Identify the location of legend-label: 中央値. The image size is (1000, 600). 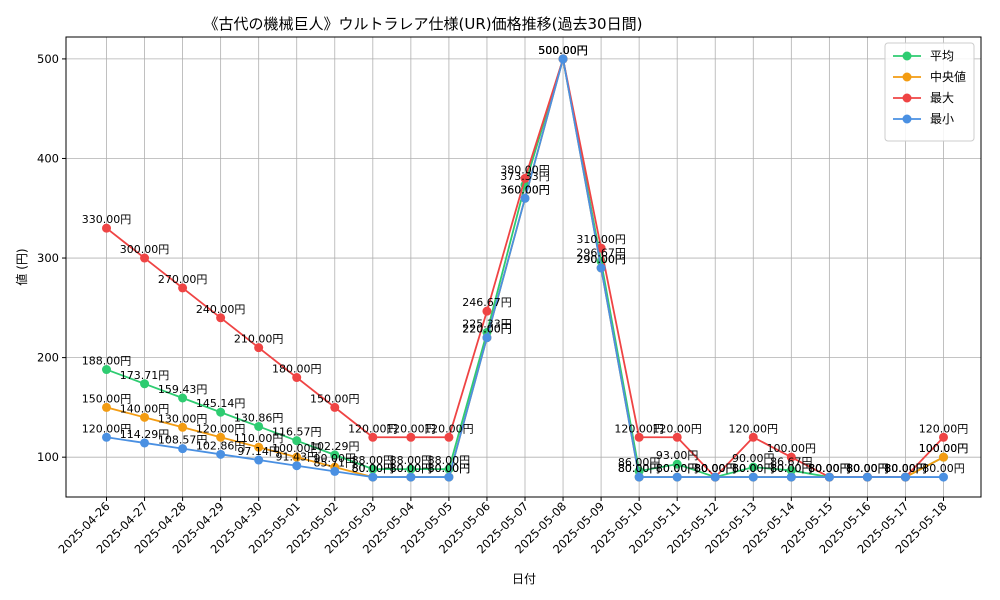
(948, 76).